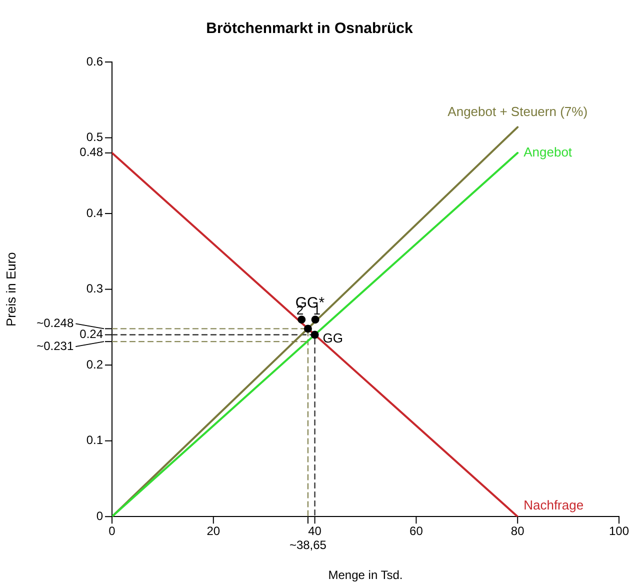  What do you see at coordinates (92, 334) in the screenshot?
I see `y-tick-label: 0.24` at bounding box center [92, 334].